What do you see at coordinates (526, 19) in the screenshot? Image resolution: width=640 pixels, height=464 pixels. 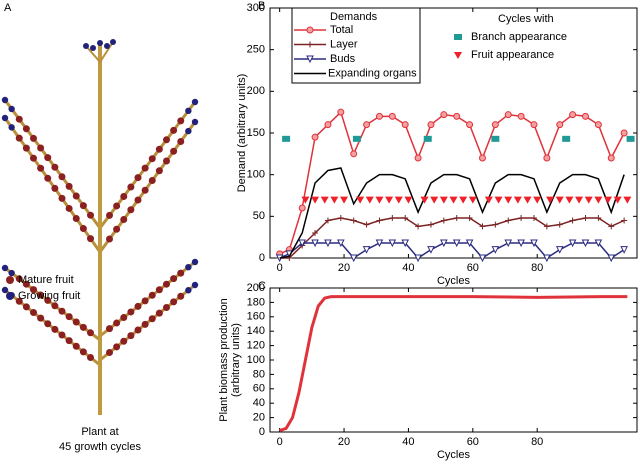 I see `legend-title: Cycles with` at bounding box center [526, 19].